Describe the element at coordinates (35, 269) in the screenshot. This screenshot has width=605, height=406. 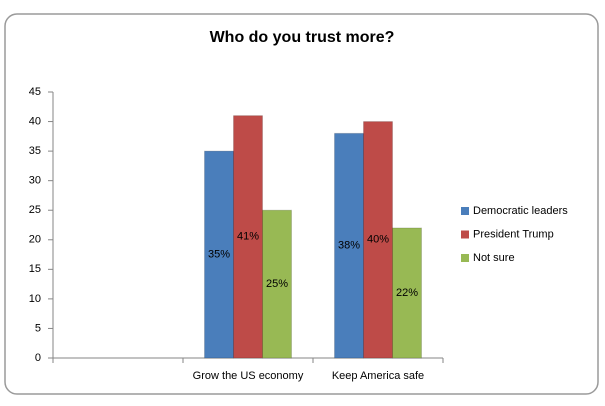
I see `y-tick-label: 15` at that location.